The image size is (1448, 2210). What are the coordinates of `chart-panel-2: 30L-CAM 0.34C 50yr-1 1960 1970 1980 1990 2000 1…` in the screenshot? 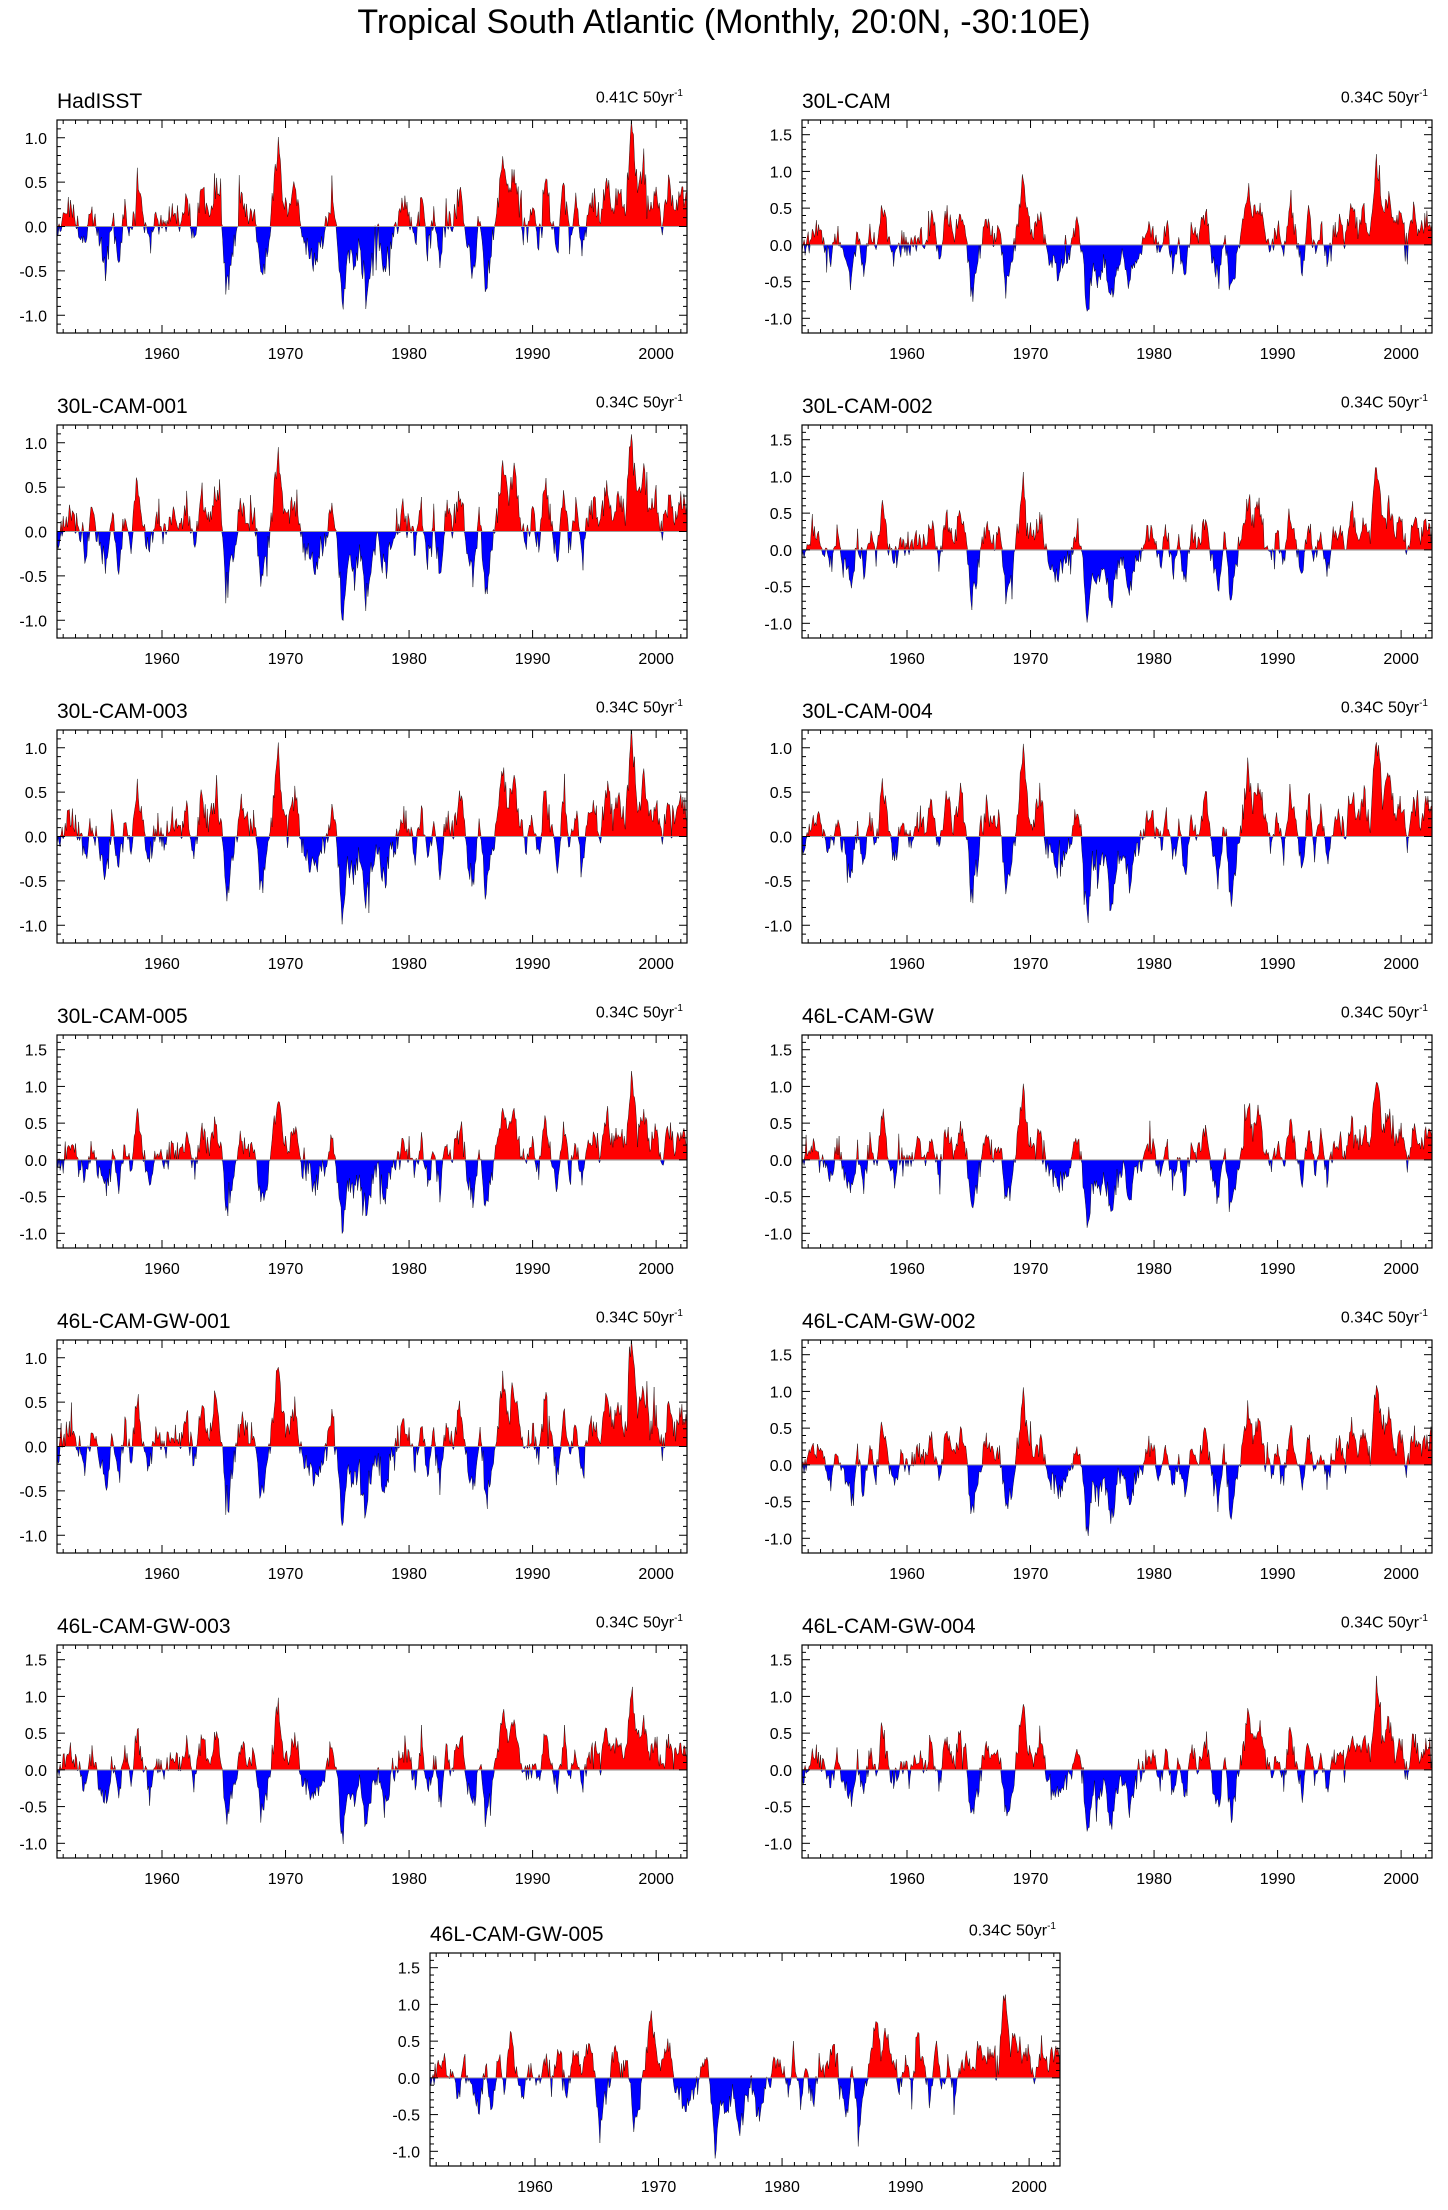 It's located at (1096, 230).